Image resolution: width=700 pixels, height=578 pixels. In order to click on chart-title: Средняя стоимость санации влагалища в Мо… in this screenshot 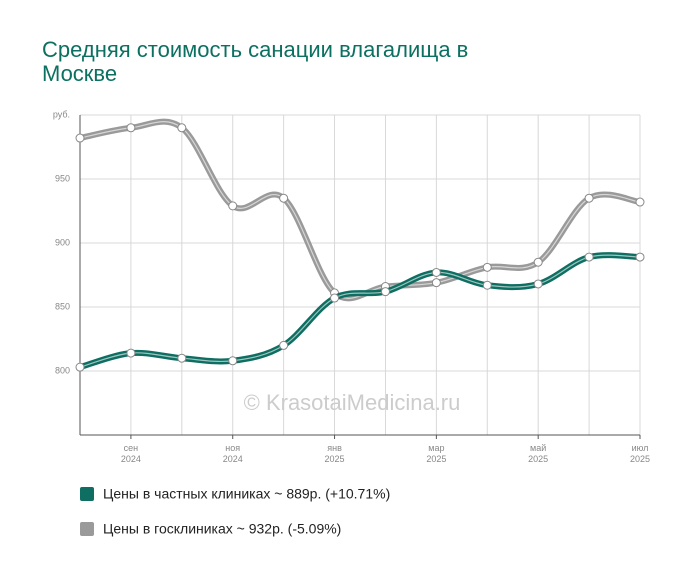, I will do `click(255, 61)`.